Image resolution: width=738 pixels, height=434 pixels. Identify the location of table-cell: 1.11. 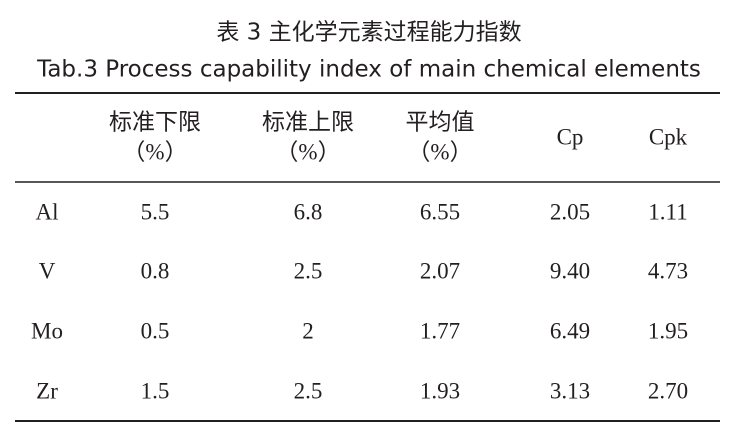
(667, 211).